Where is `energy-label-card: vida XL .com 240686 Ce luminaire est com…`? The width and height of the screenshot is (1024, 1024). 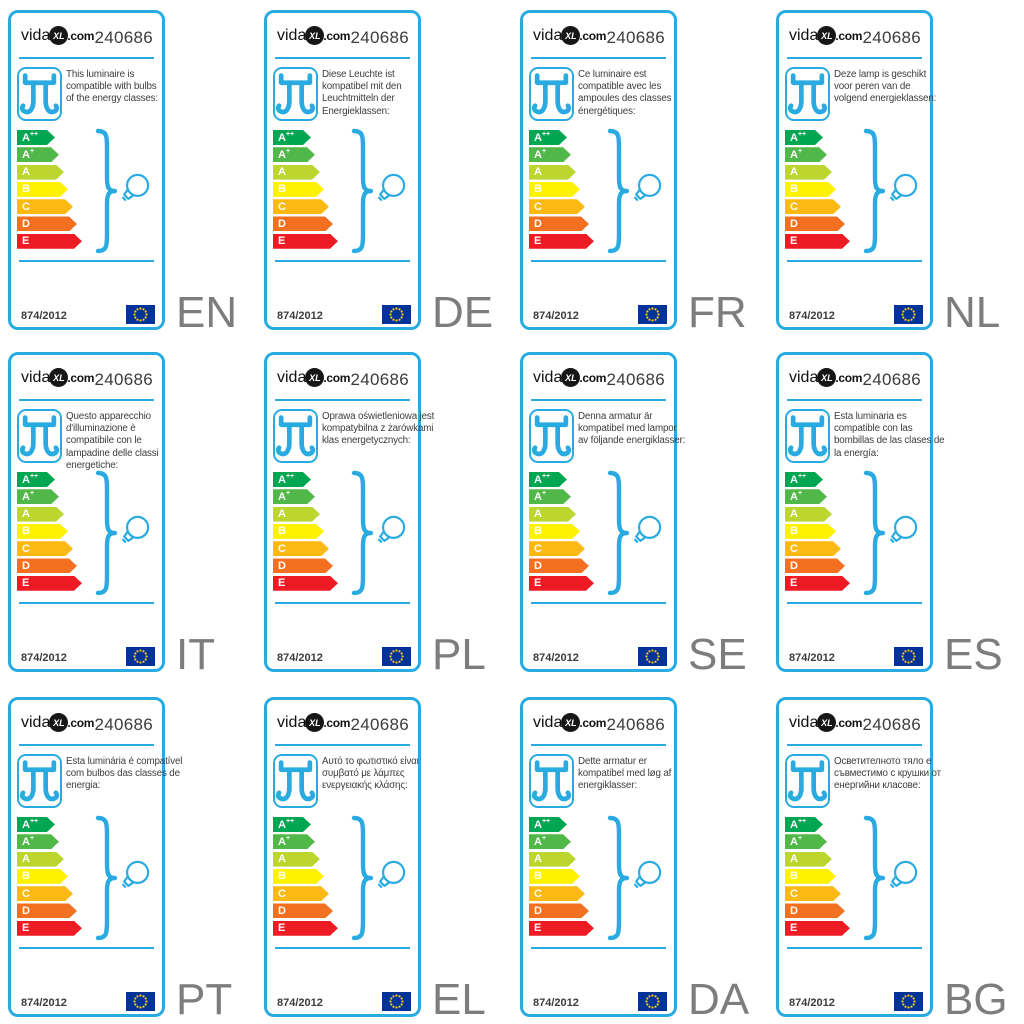
energy-label-card: vida XL .com 240686 Ce luminaire est com… is located at coordinates (598, 170).